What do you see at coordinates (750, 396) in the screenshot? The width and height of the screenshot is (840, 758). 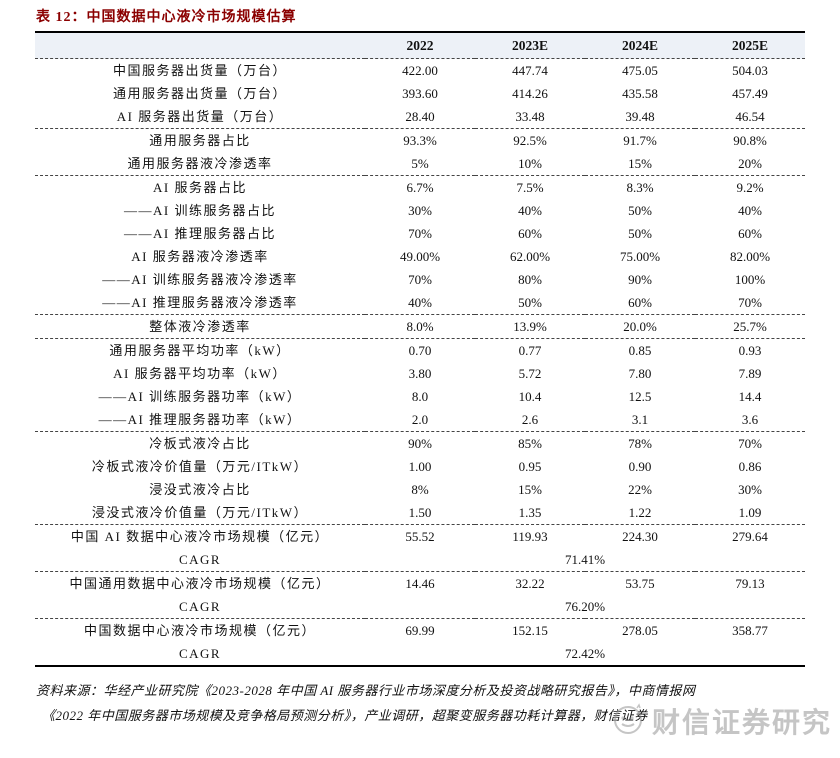 I see `cell-value: 14.4` at bounding box center [750, 396].